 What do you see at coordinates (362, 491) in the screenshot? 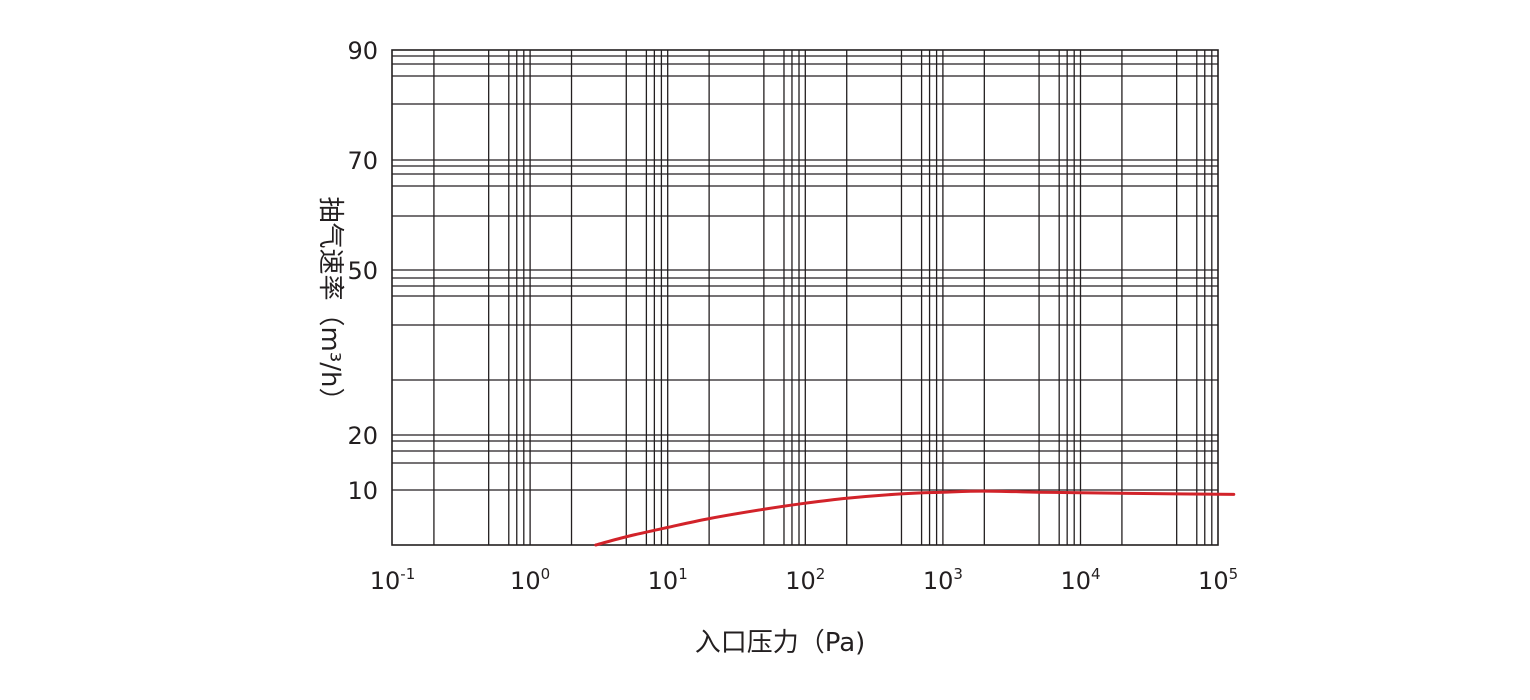
I see `y-tick-label: 10` at bounding box center [362, 491].